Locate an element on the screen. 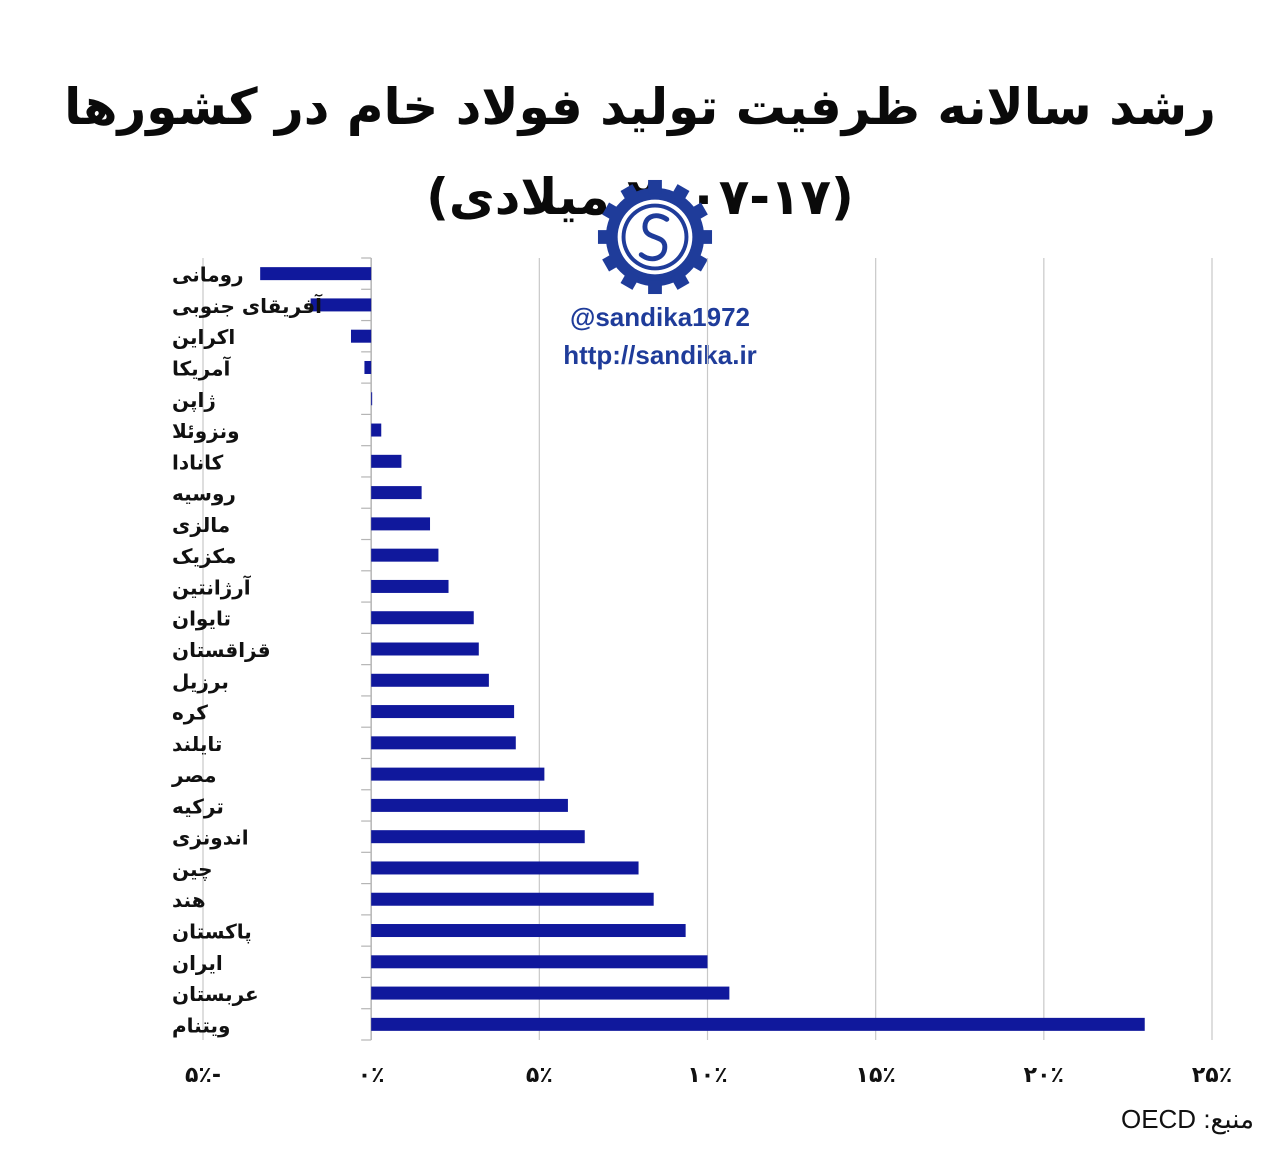 Image resolution: width=1280 pixels, height=1162 pixels. x-tick-label: ۱۰٪ is located at coordinates (707, 1075).